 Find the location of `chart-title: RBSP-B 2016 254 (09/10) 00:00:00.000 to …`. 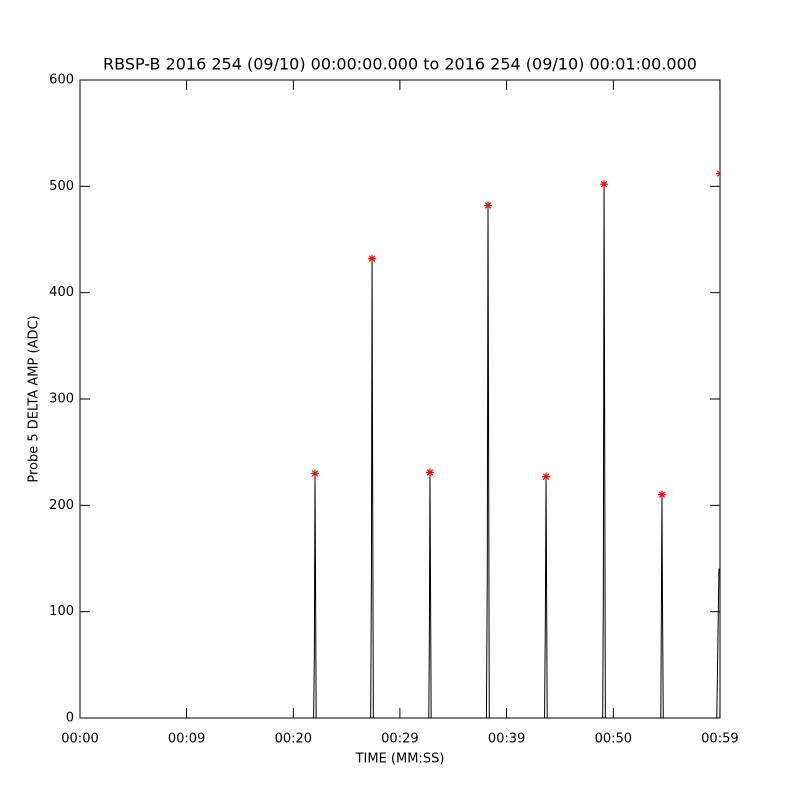

chart-title: RBSP-B 2016 254 (09/10) 00:00:00.000 to … is located at coordinates (400, 64).